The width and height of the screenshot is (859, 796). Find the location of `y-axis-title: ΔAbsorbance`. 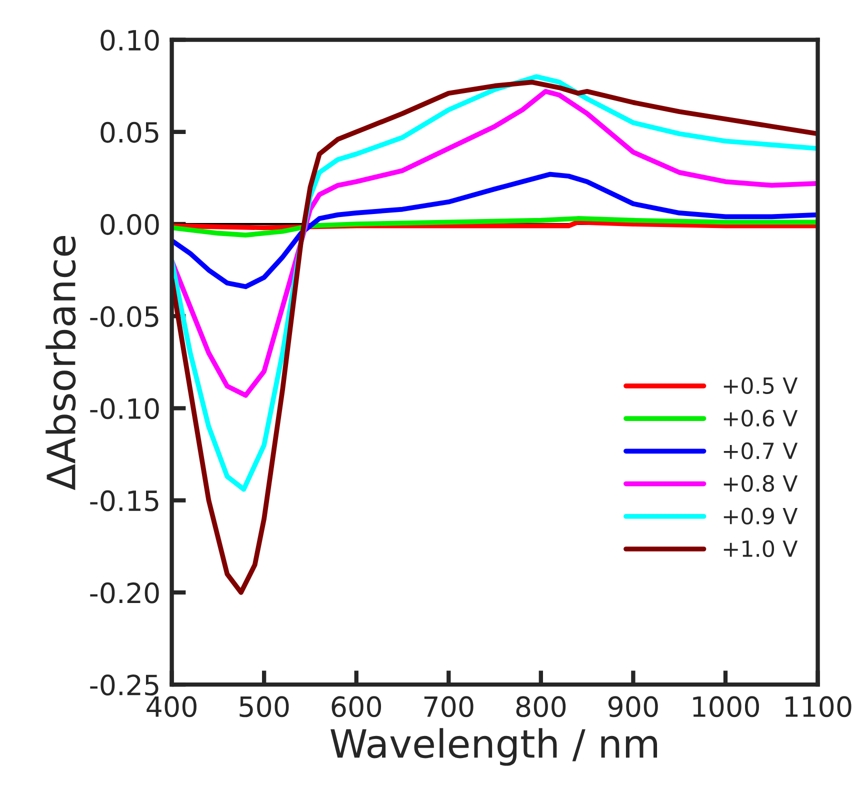

y-axis-title: ΔAbsorbance is located at coordinates (61, 363).